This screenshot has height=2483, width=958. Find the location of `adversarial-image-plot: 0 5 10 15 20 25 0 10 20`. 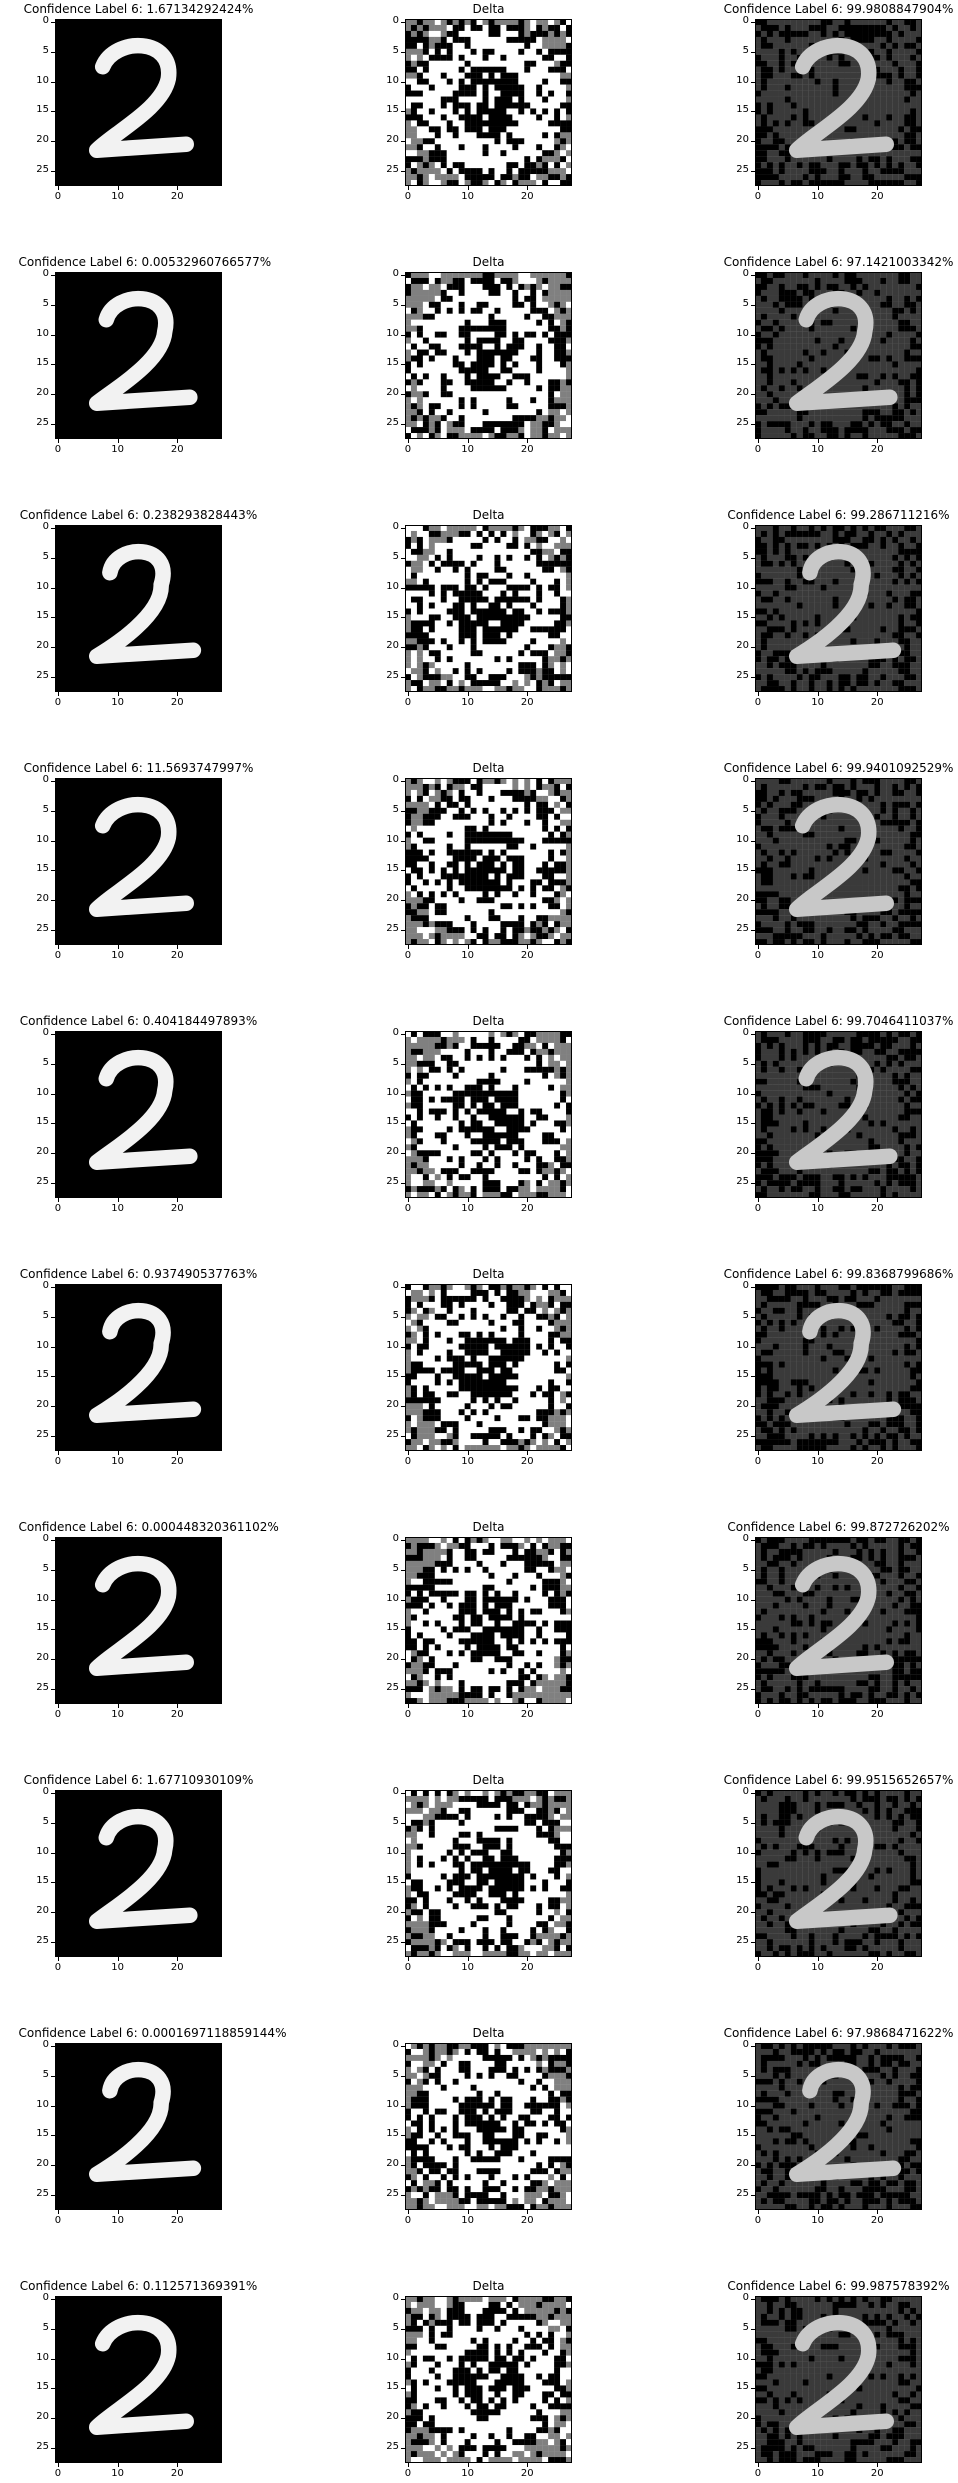

adversarial-image-plot: 0 5 10 15 20 25 0 10 20 is located at coordinates (829, 1879).